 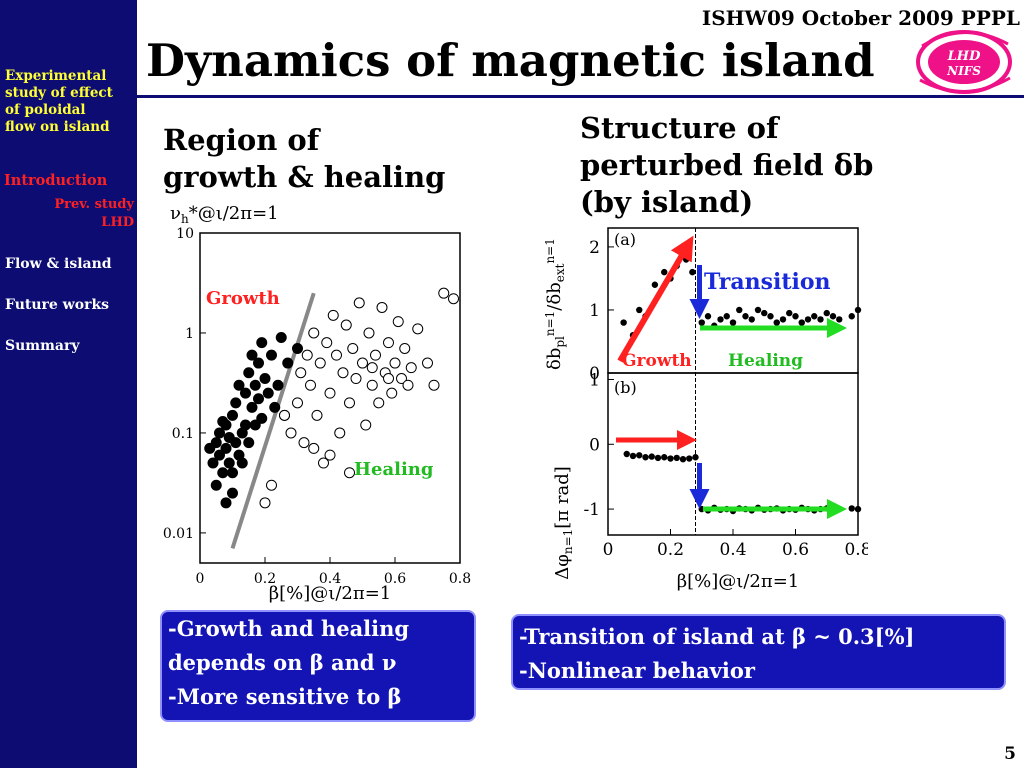 I want to click on left-x-tick-label: 0.4, so click(x=330, y=579).